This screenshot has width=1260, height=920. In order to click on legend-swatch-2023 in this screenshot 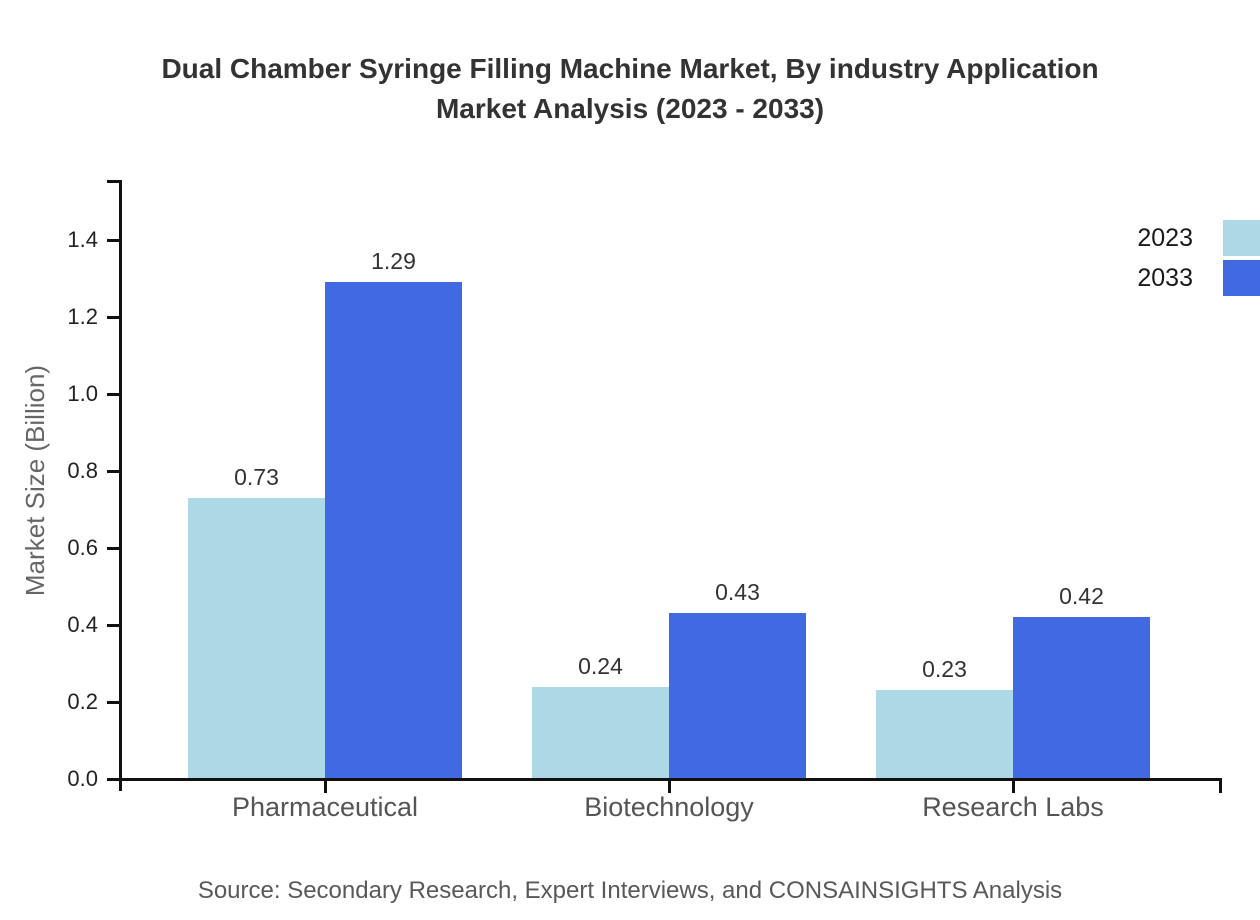, I will do `click(1241, 238)`.